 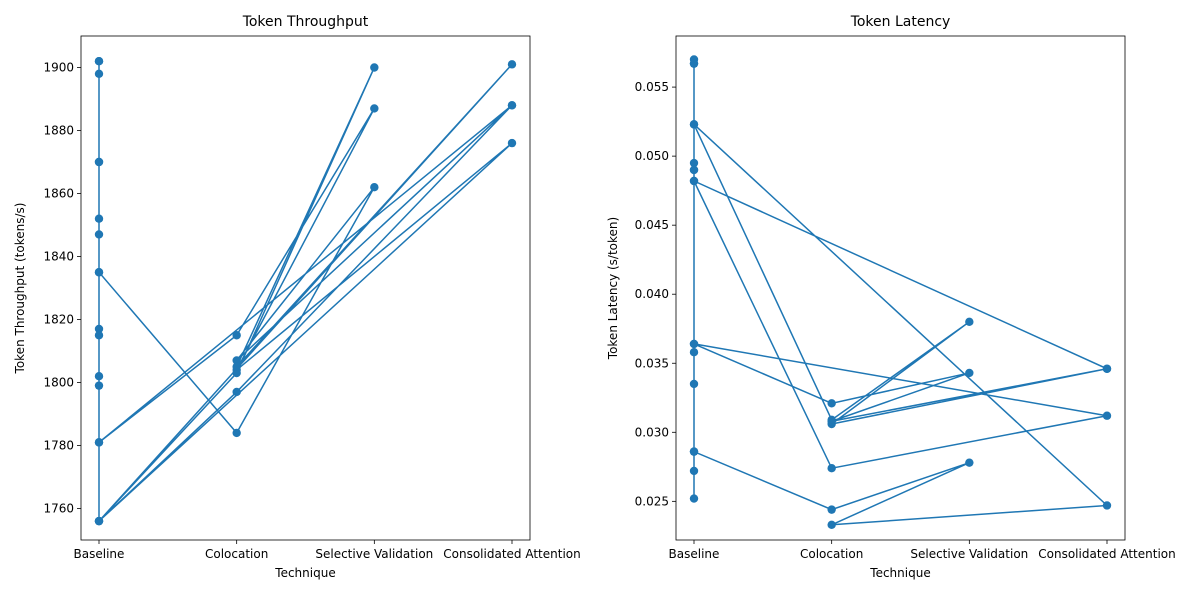 What do you see at coordinates (652, 156) in the screenshot?
I see `y-tick-label: 0.050` at bounding box center [652, 156].